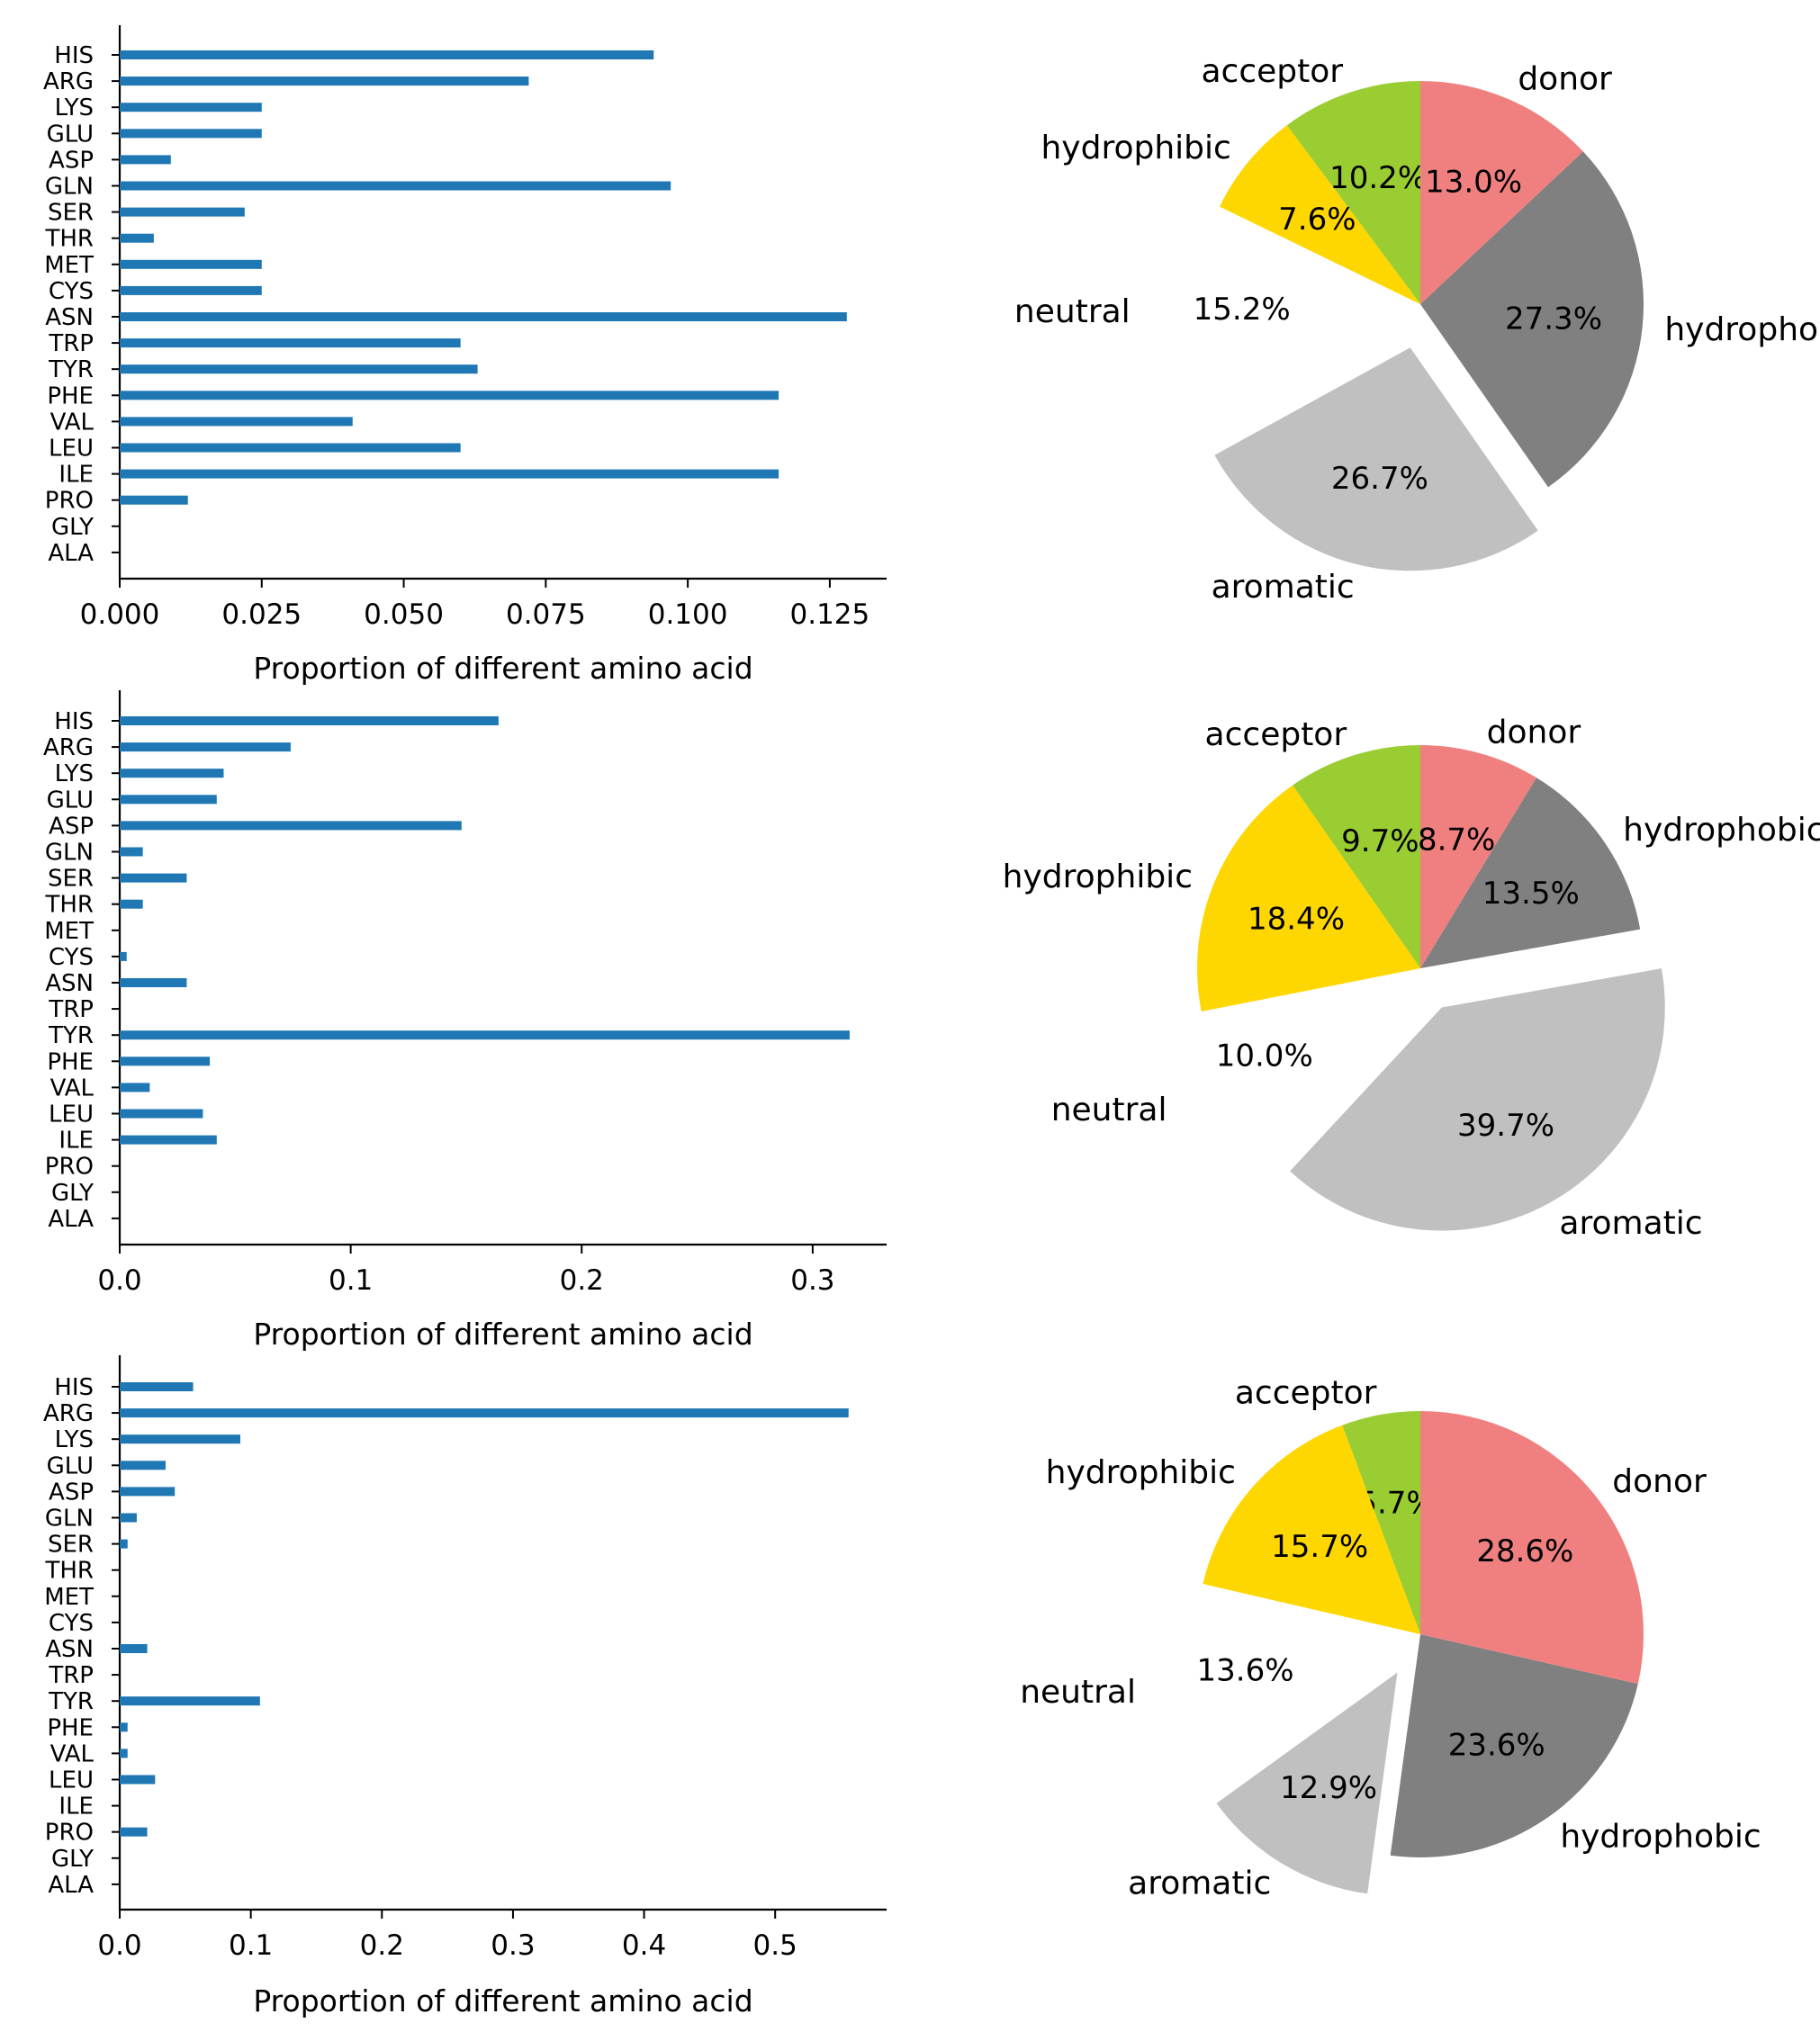 This screenshot has height=2041, width=1820. I want to click on pie-pct-label: 18.4%, so click(1296, 919).